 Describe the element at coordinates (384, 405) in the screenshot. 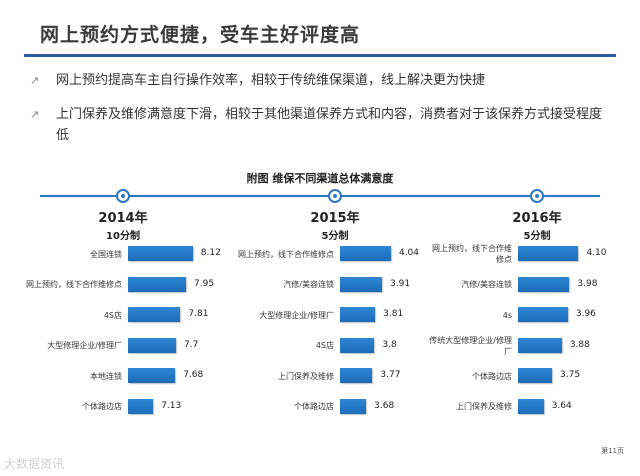

I see `bar-value-label: 3.68` at that location.